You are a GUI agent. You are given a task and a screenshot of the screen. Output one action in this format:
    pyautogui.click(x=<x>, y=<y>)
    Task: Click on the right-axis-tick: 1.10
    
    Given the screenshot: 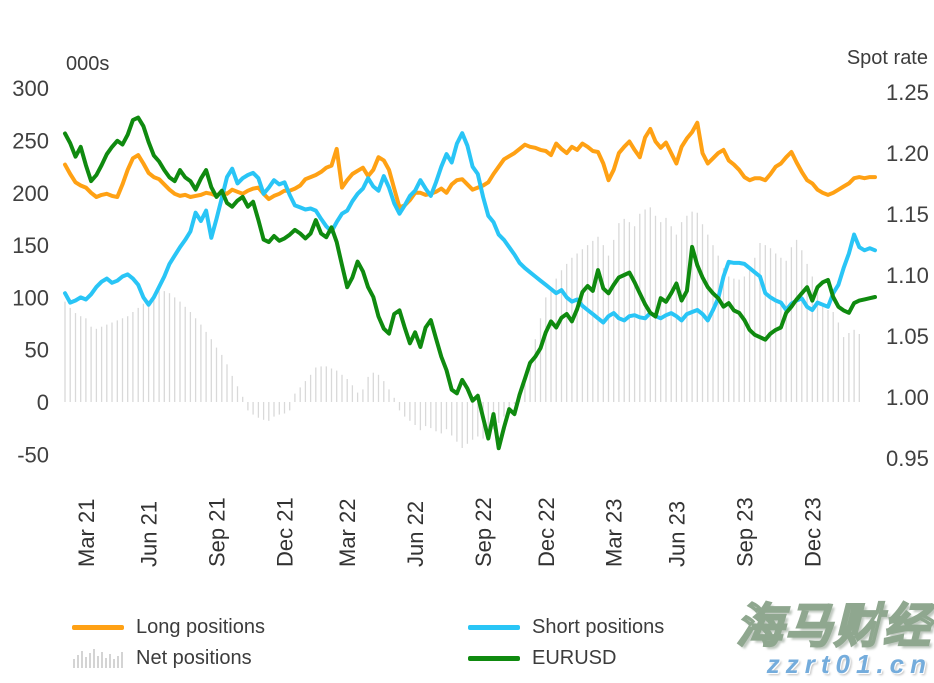 What is the action you would take?
    pyautogui.click(x=907, y=275)
    